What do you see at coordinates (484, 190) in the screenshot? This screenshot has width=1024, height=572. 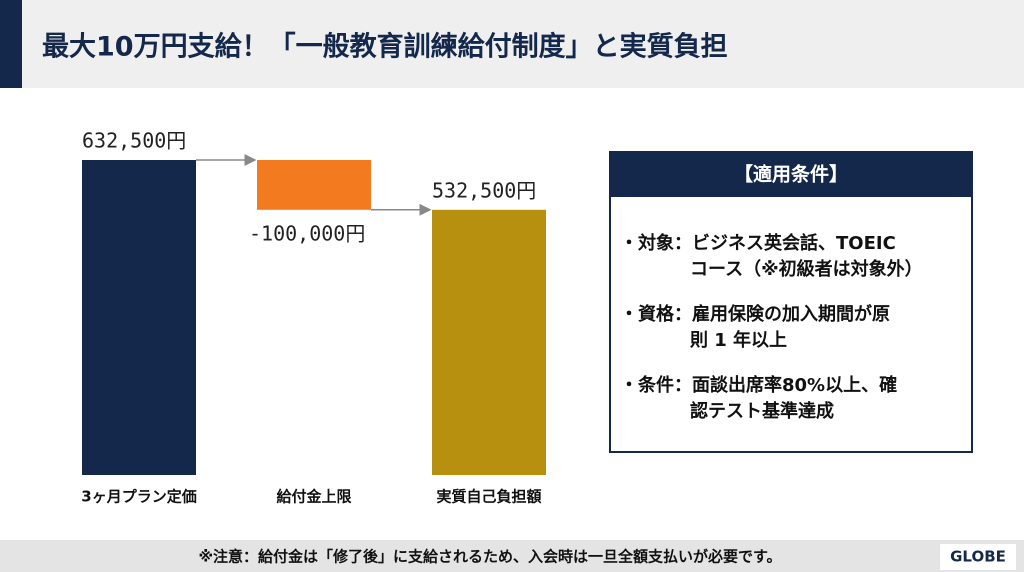 I see `value-label: 532,500円` at bounding box center [484, 190].